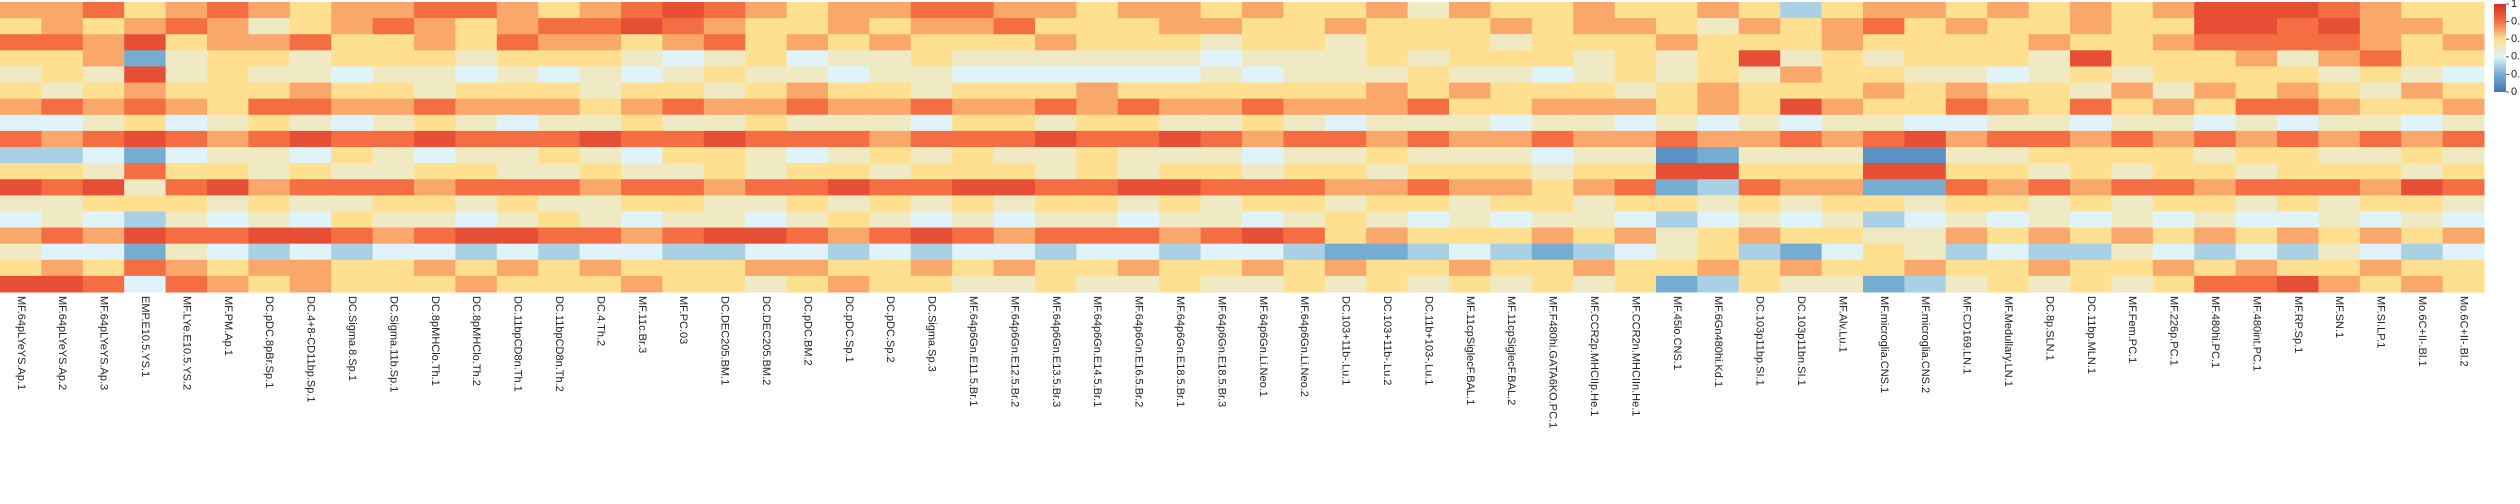  What do you see at coordinates (1718, 341) in the screenshot?
I see `column-label: MF.6Gn480hi.Kd.1` at bounding box center [1718, 341].